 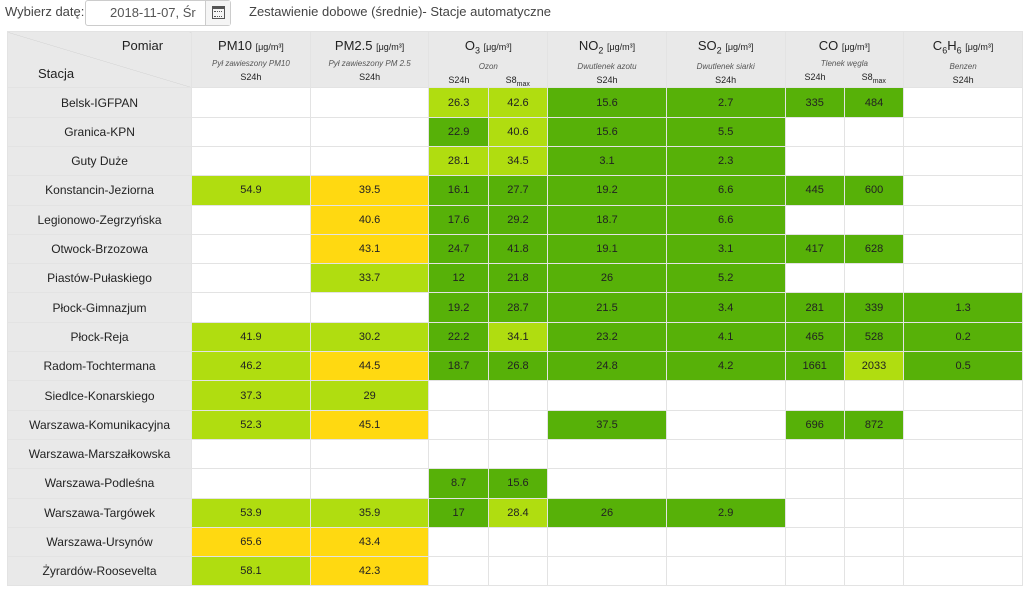 I want to click on value-cell: 41.9, so click(x=251, y=337).